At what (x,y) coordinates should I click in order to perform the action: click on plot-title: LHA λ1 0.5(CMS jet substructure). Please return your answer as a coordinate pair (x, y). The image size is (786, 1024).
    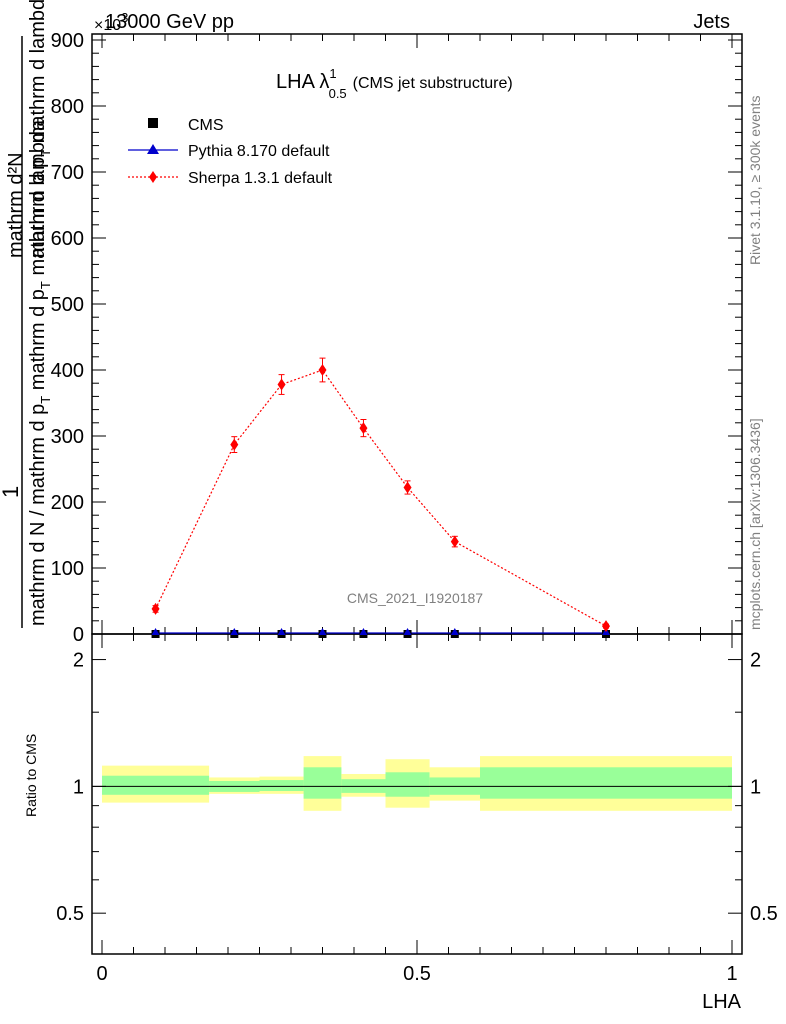
    Looking at the image, I should click on (394, 83).